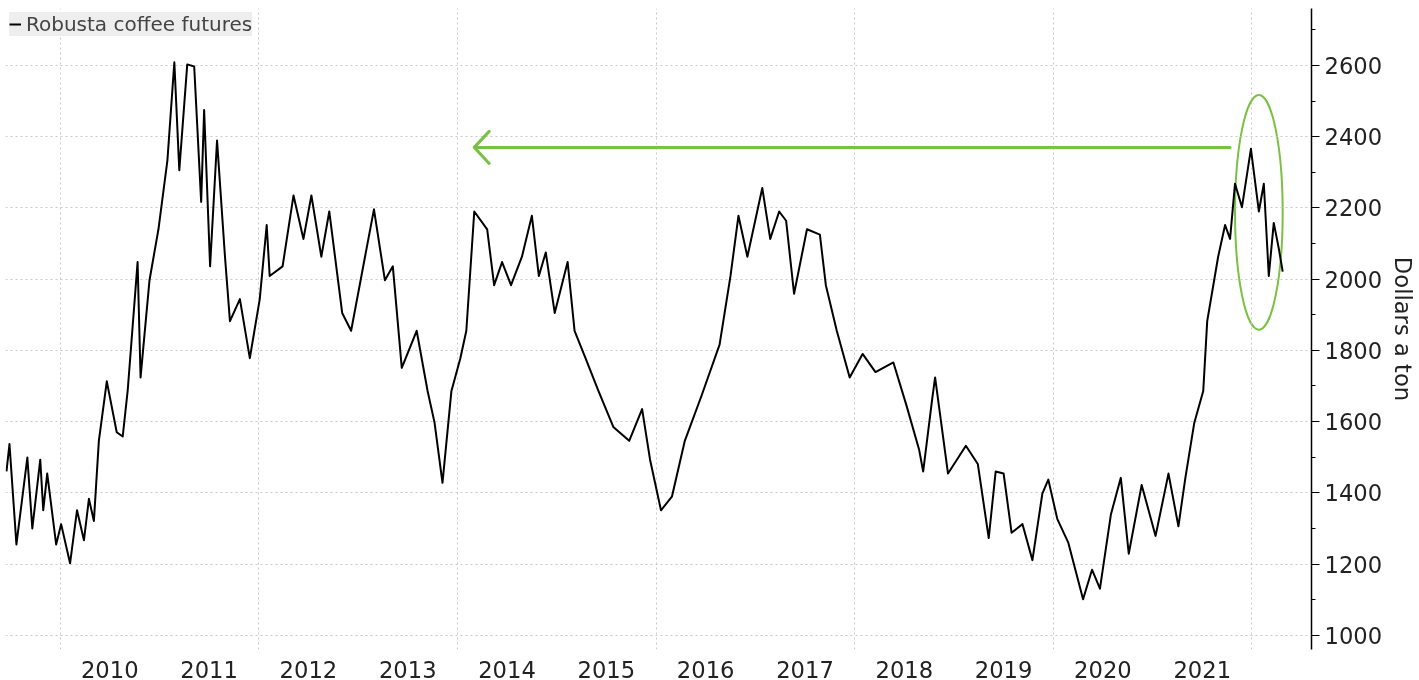  Describe the element at coordinates (507, 668) in the screenshot. I see `x-tick-label: 2014` at that location.